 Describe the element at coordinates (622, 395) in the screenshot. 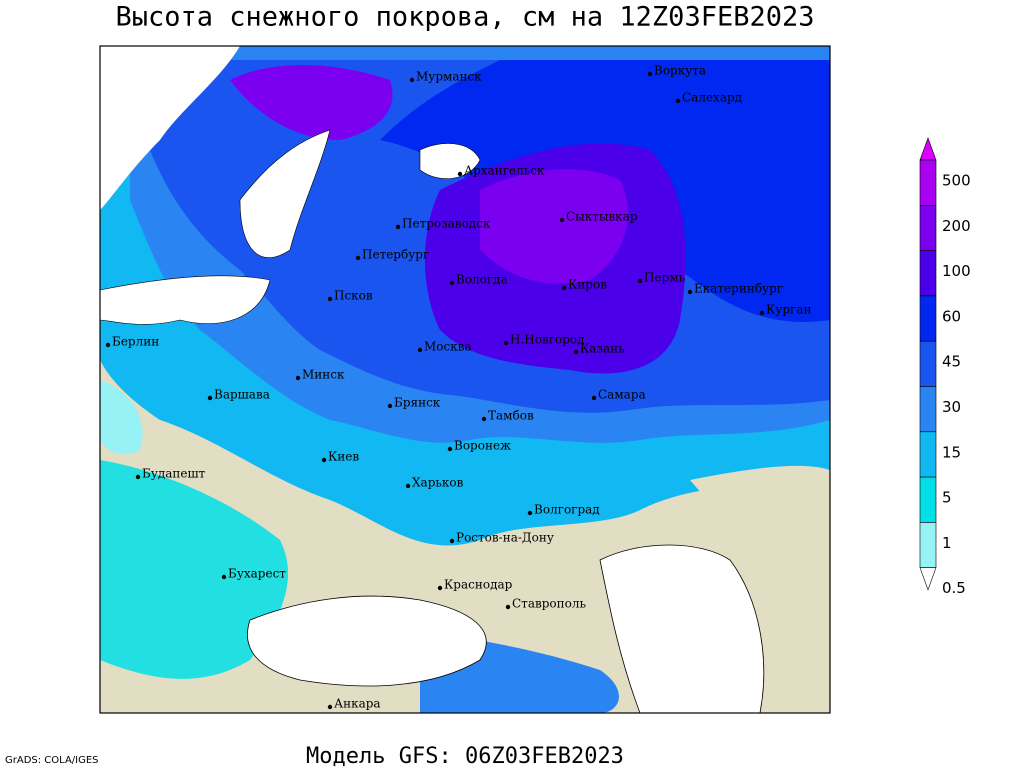

I see `city-label: Самара` at that location.